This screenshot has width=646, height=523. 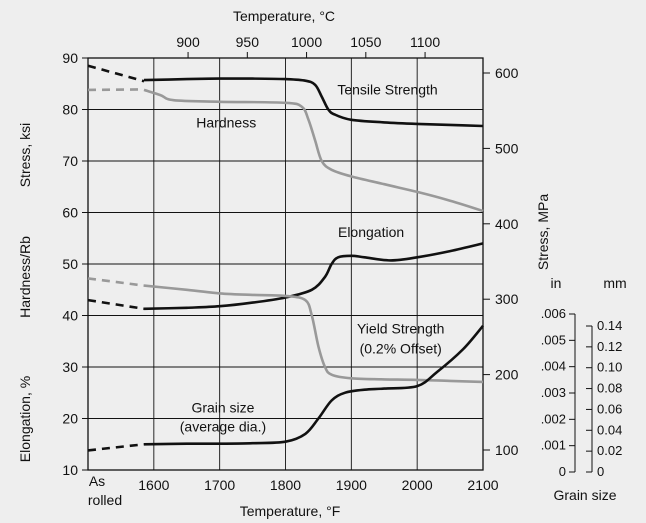 What do you see at coordinates (70, 470) in the screenshot?
I see `y-left-tick-label: 10` at bounding box center [70, 470].